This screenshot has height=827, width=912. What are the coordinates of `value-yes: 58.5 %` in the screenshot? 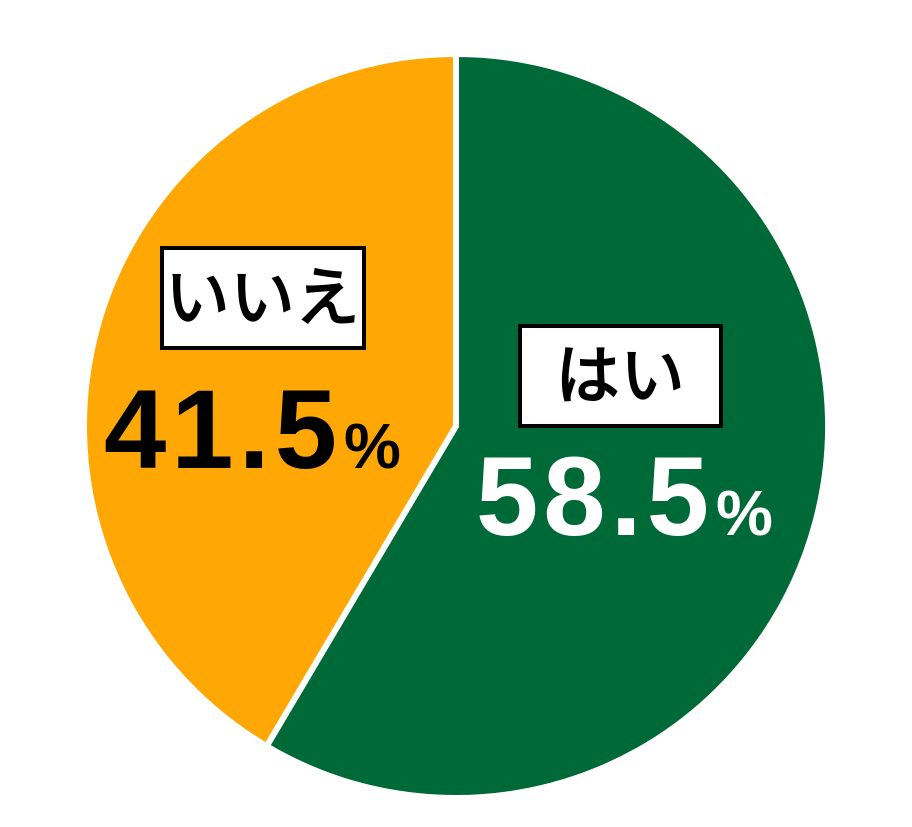 It's located at (624, 497).